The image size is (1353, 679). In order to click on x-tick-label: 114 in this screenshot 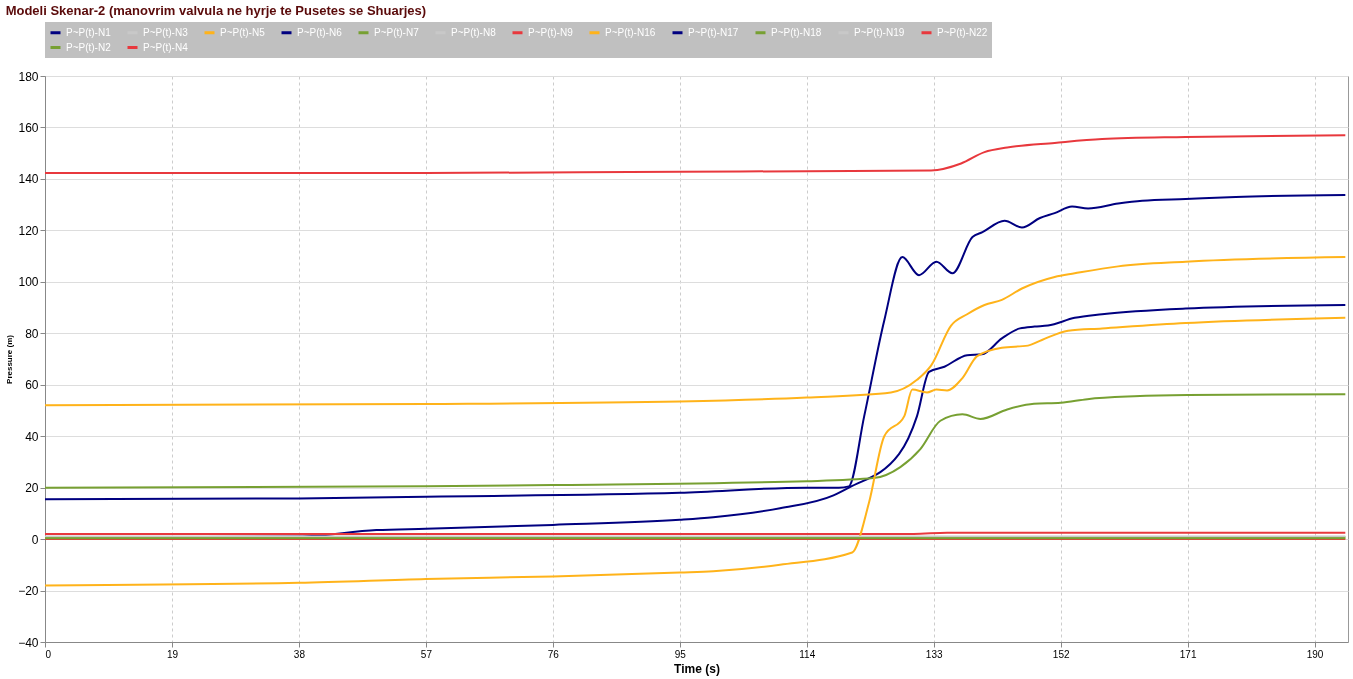, I will do `click(807, 654)`.